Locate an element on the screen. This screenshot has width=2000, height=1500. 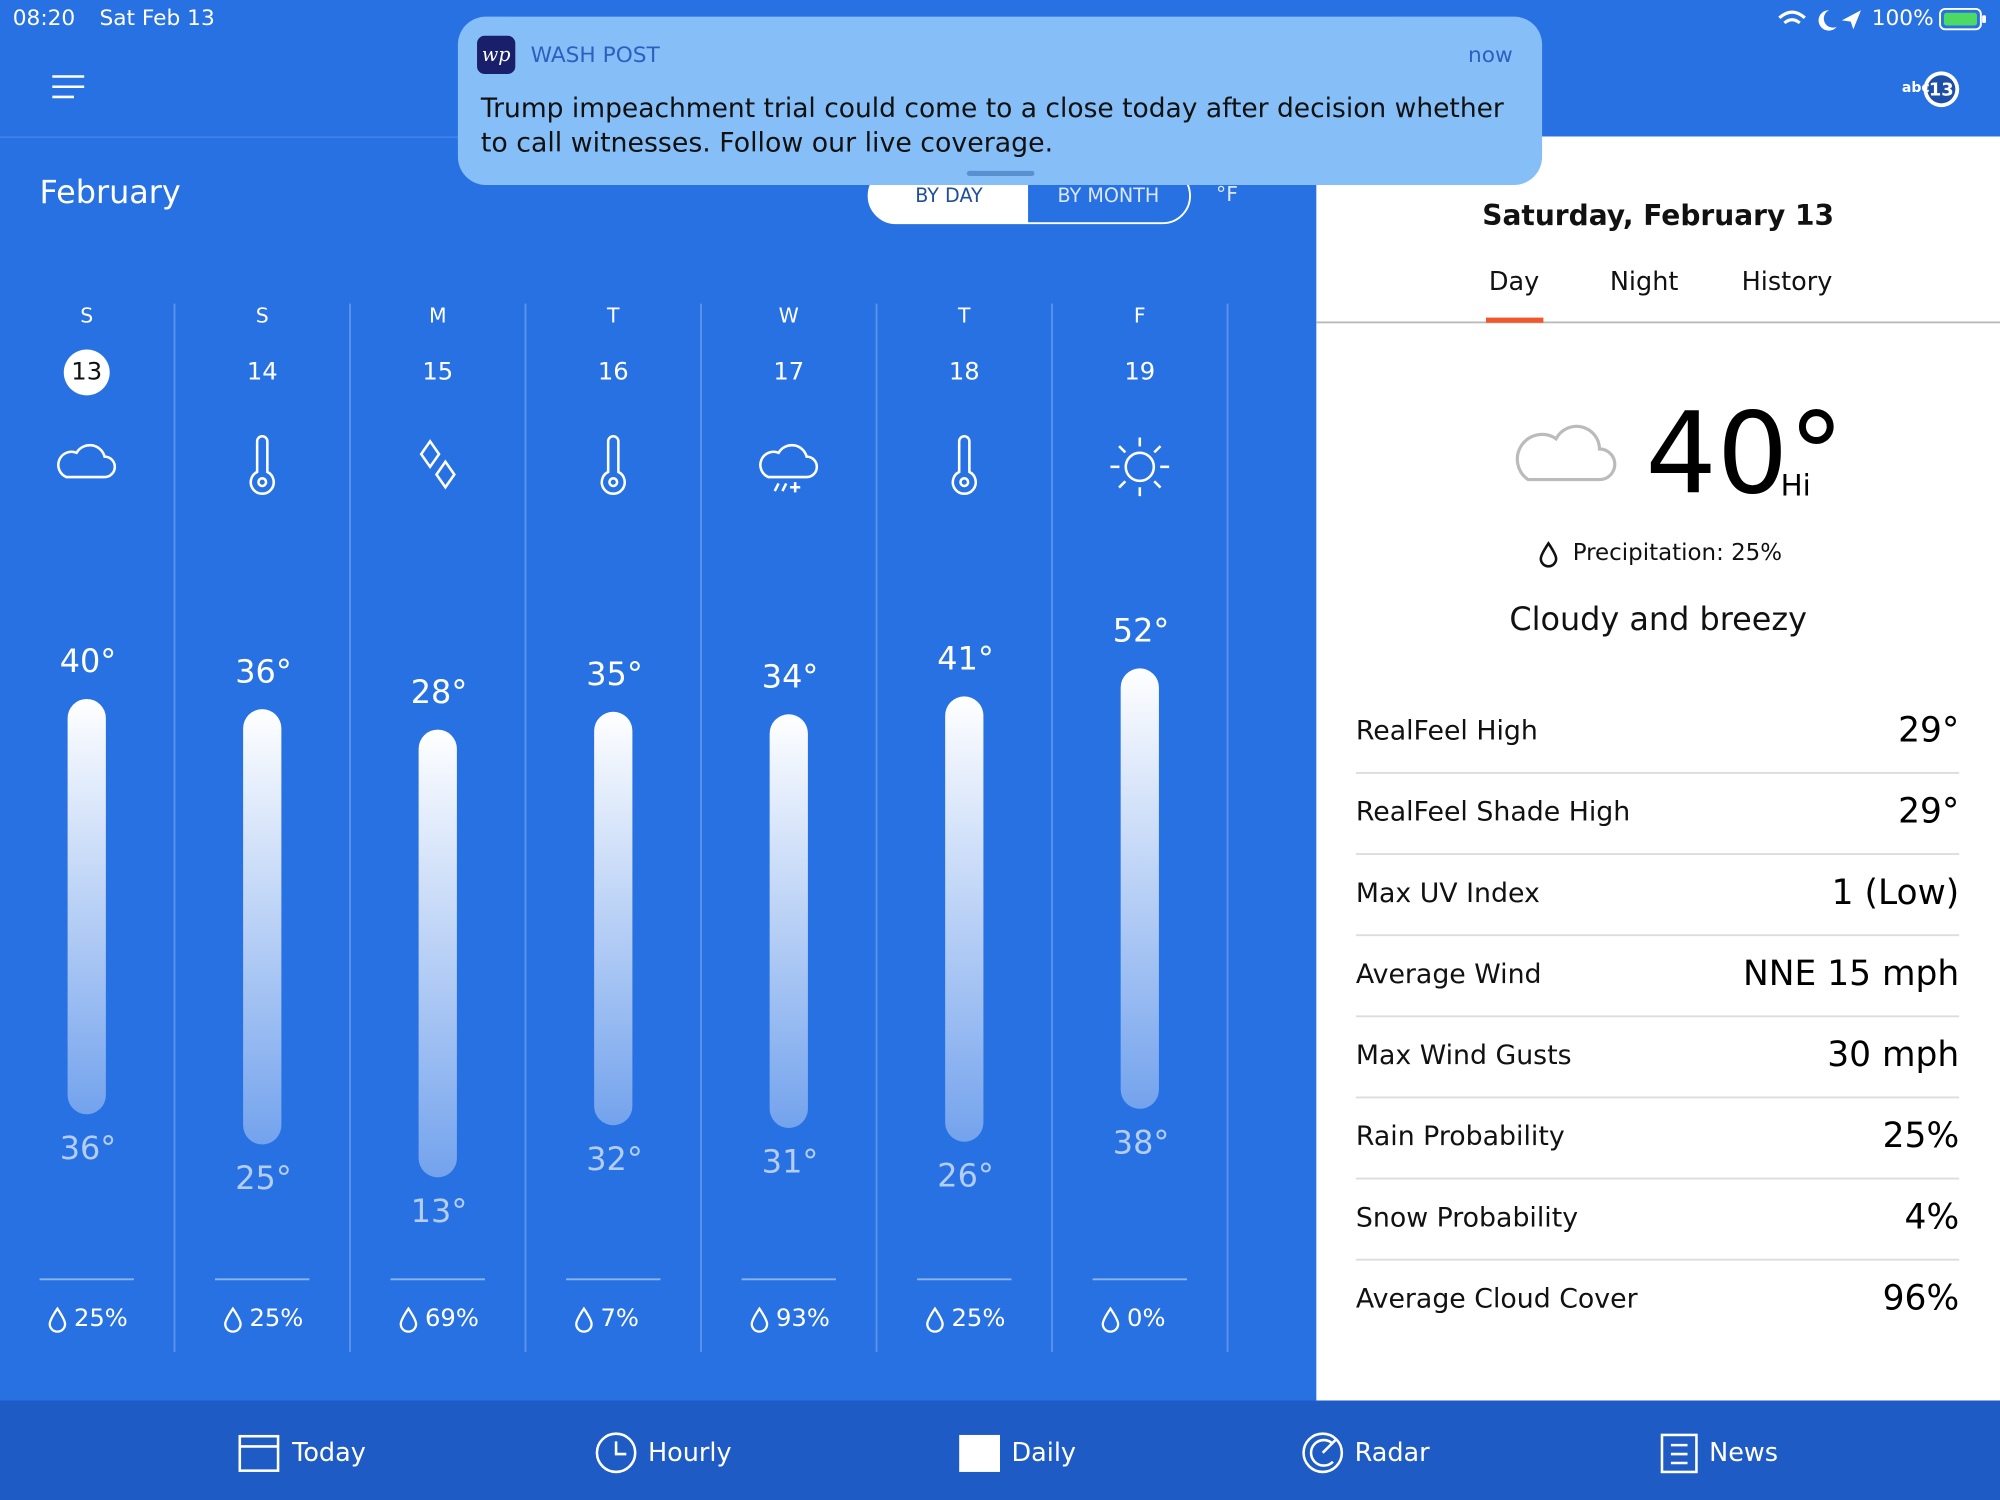
row-value: 96% is located at coordinates (1921, 1299).